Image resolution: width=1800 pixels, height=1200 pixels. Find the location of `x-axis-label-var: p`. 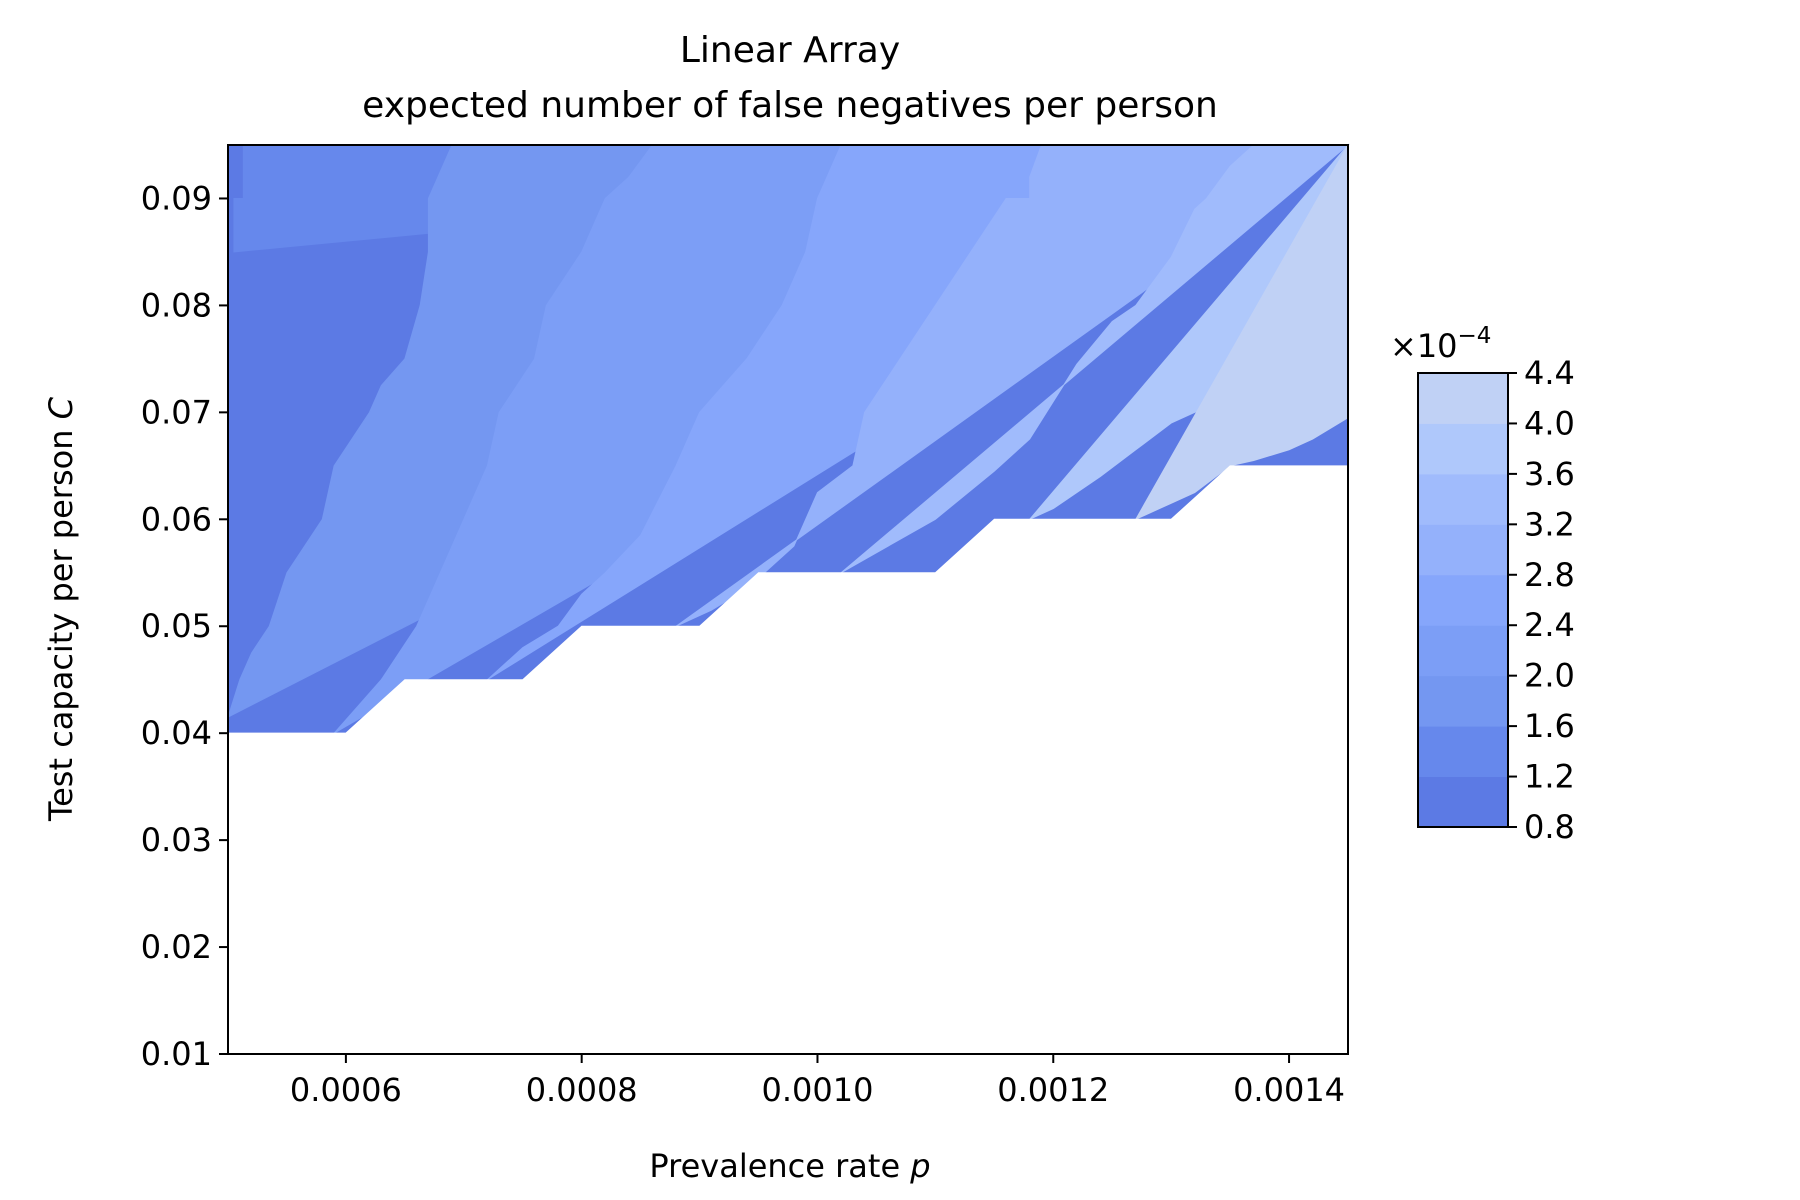

x-axis-label-var: p is located at coordinates (919, 1166).